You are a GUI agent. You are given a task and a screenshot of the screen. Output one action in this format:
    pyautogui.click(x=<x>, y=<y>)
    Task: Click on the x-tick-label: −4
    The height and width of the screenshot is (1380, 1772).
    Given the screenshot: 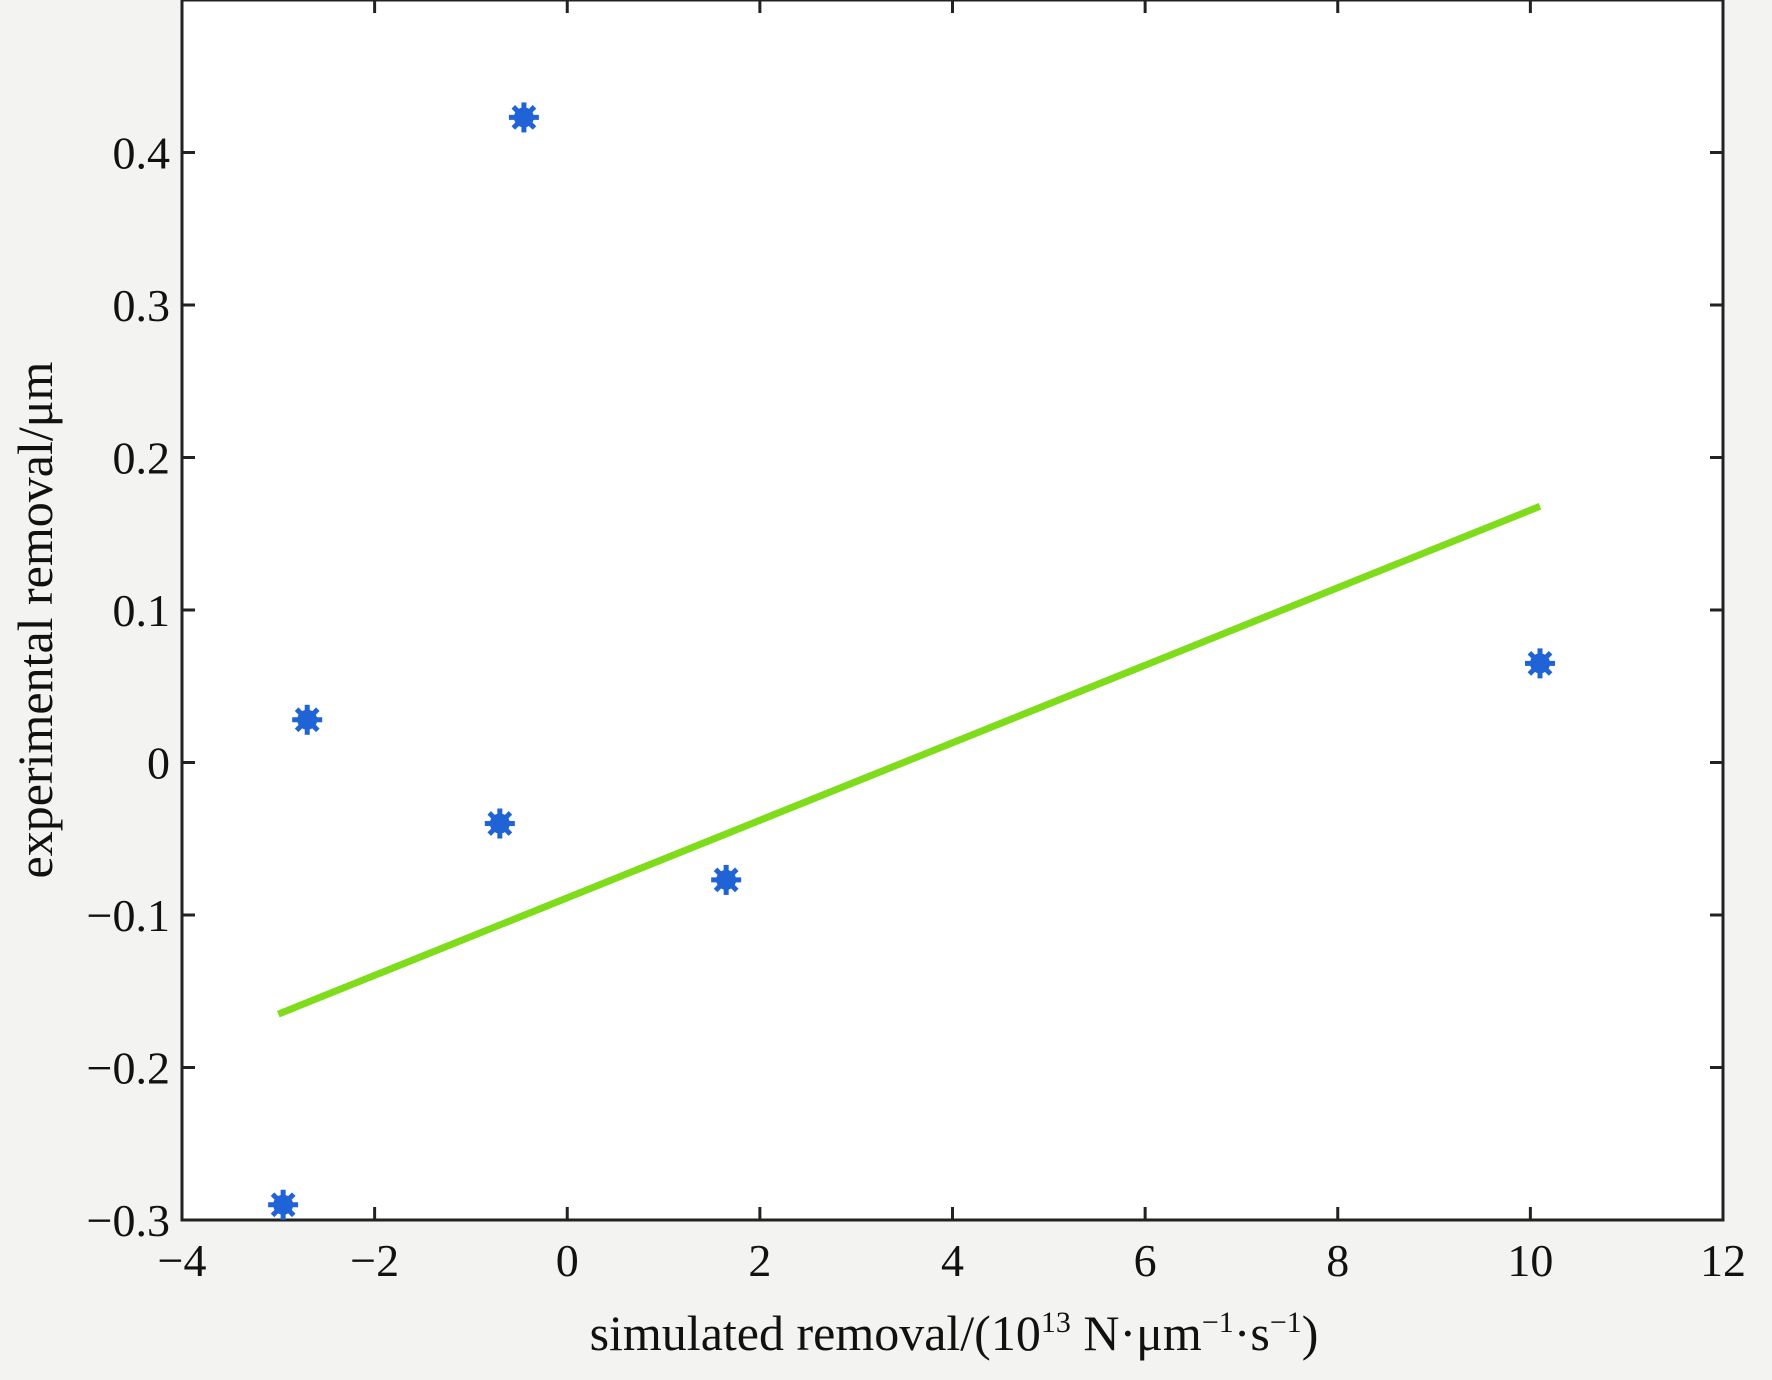 What is the action you would take?
    pyautogui.click(x=182, y=1260)
    